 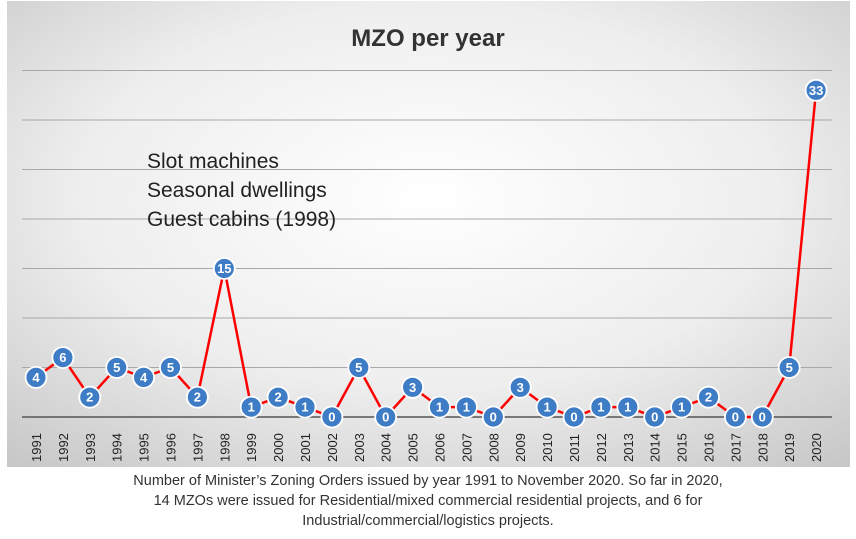 What do you see at coordinates (359, 447) in the screenshot?
I see `x-tick-label: 2003` at bounding box center [359, 447].